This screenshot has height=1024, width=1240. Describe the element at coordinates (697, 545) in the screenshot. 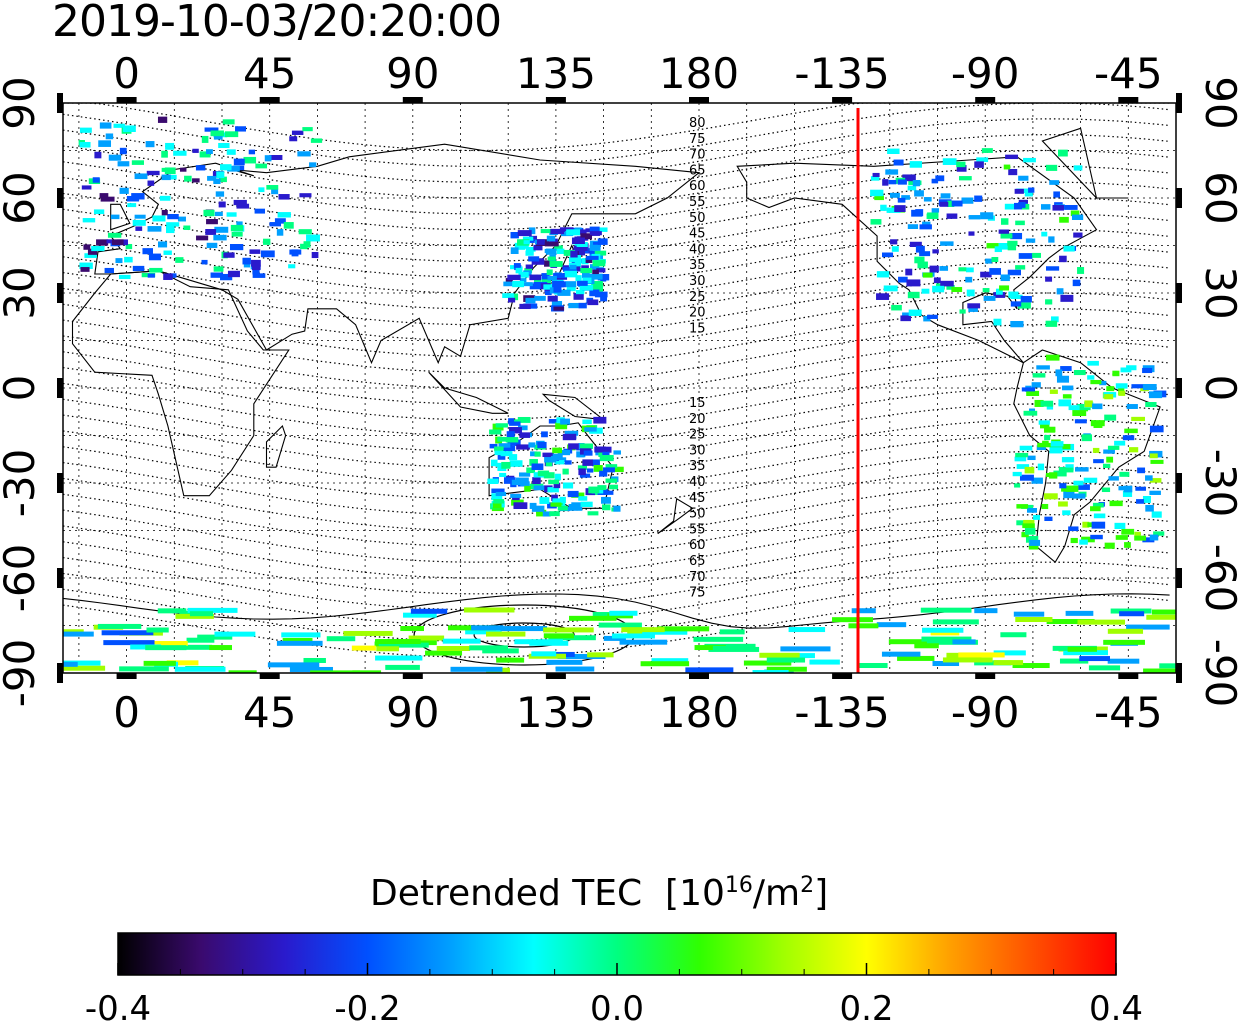

I see `magnetic-latitude-label: 60` at that location.